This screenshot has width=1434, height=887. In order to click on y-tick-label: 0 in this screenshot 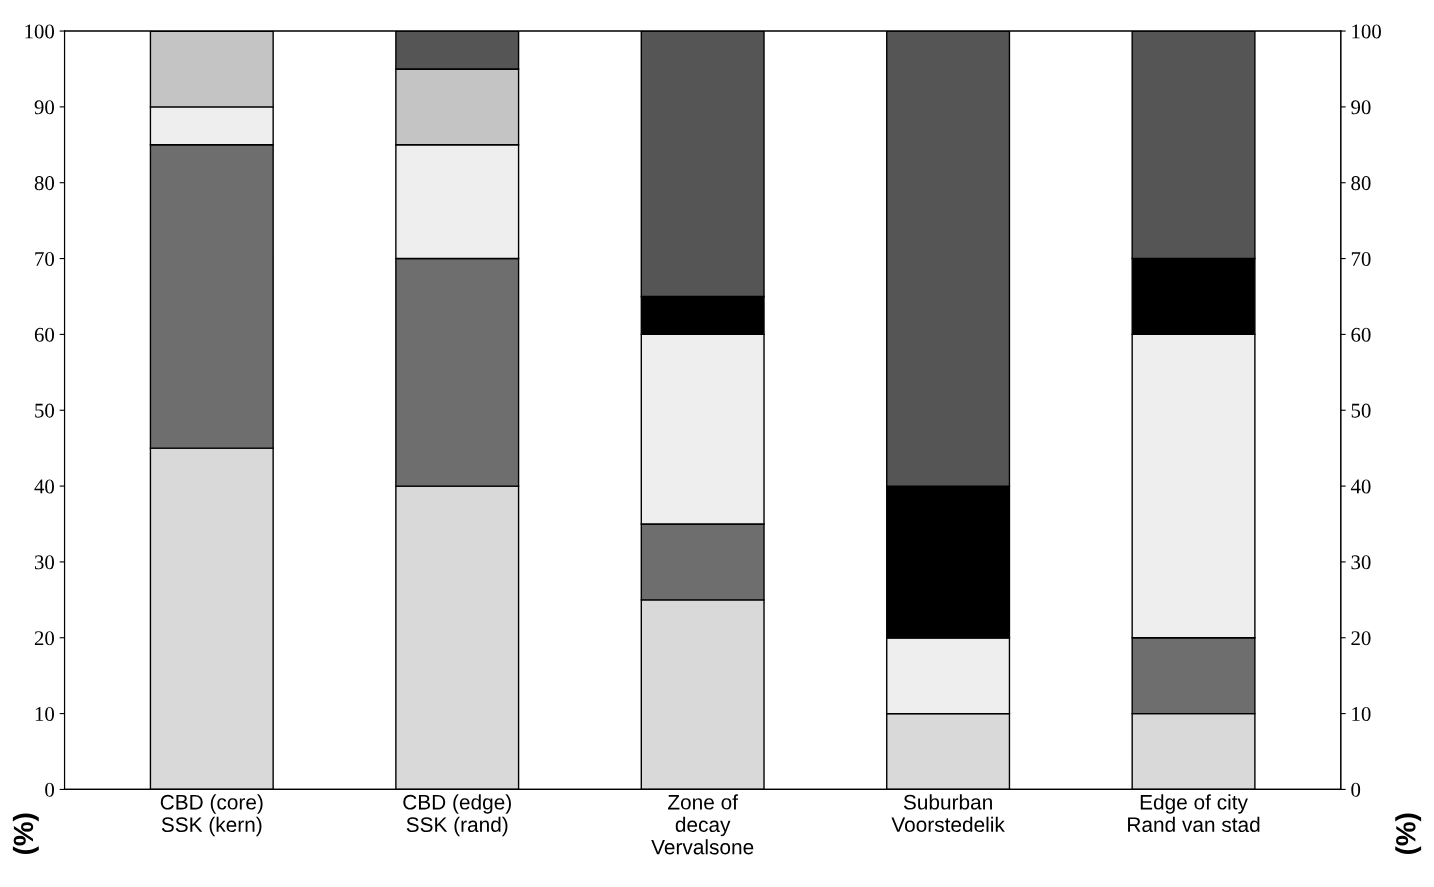, I will do `click(50, 789)`.